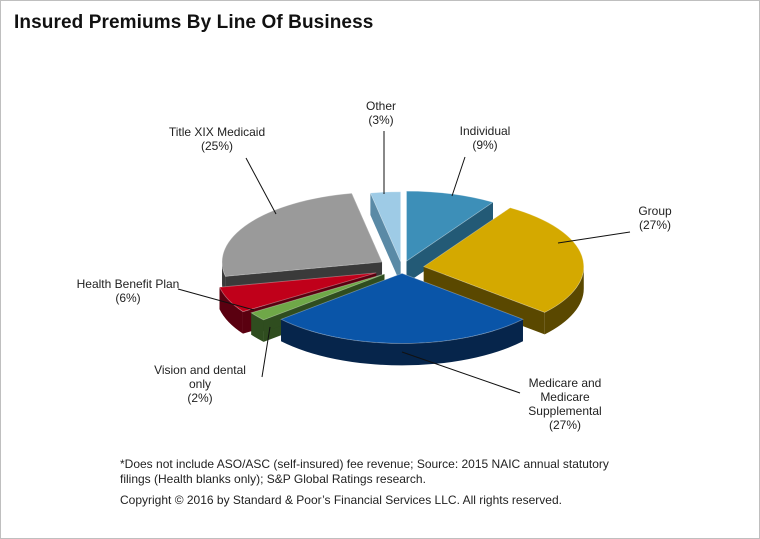  Describe the element at coordinates (565, 383) in the screenshot. I see `slice-label-line: Medicare and` at that location.